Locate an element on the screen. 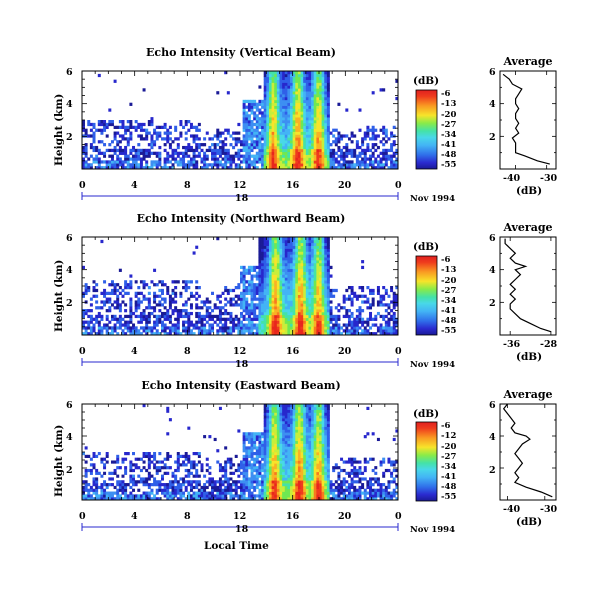 The height and width of the screenshot is (598, 614). y-tick-label: 6 is located at coordinates (69, 72).